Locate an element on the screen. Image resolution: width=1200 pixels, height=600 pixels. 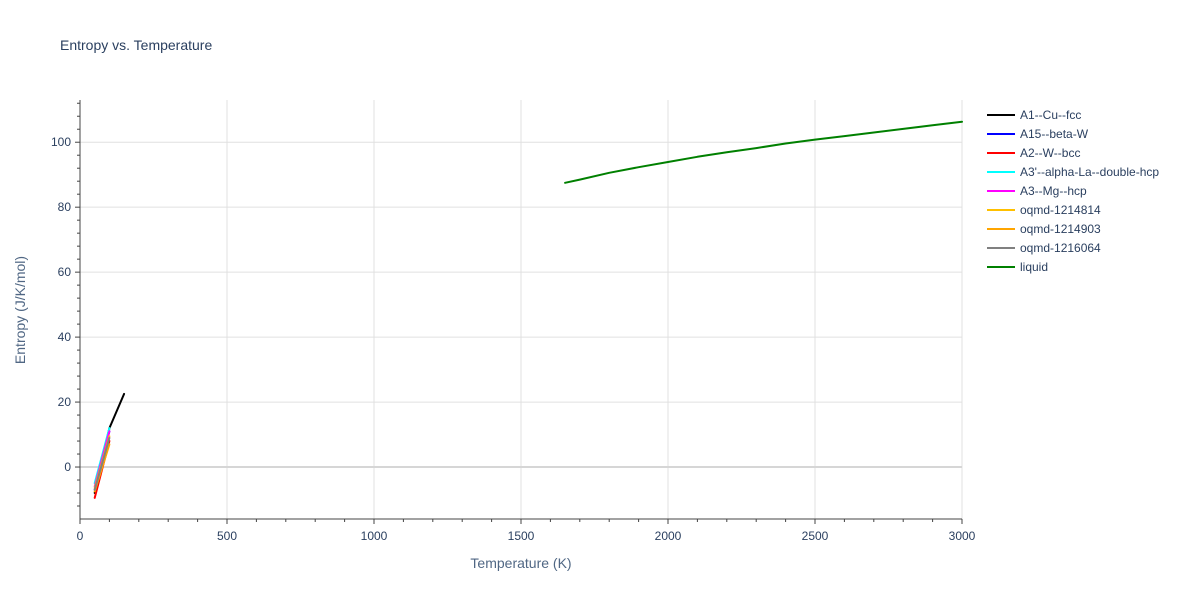
y-tick-label: 40 is located at coordinates (65, 337).